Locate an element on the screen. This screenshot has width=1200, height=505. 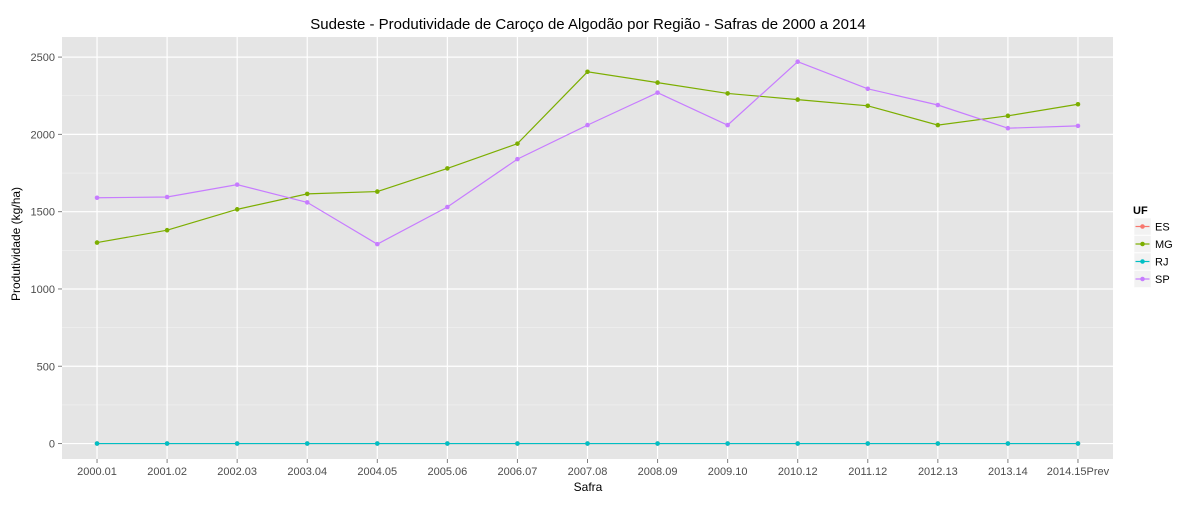
x-tick-label: 2002.03 is located at coordinates (237, 472).